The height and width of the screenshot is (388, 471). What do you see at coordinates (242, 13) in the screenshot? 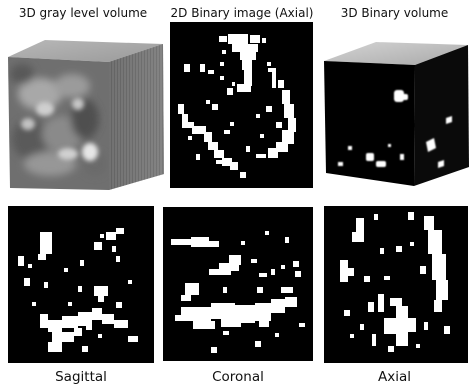
I see `binary-axial-2d-label: 2D Binary image (Axial)` at bounding box center [242, 13].